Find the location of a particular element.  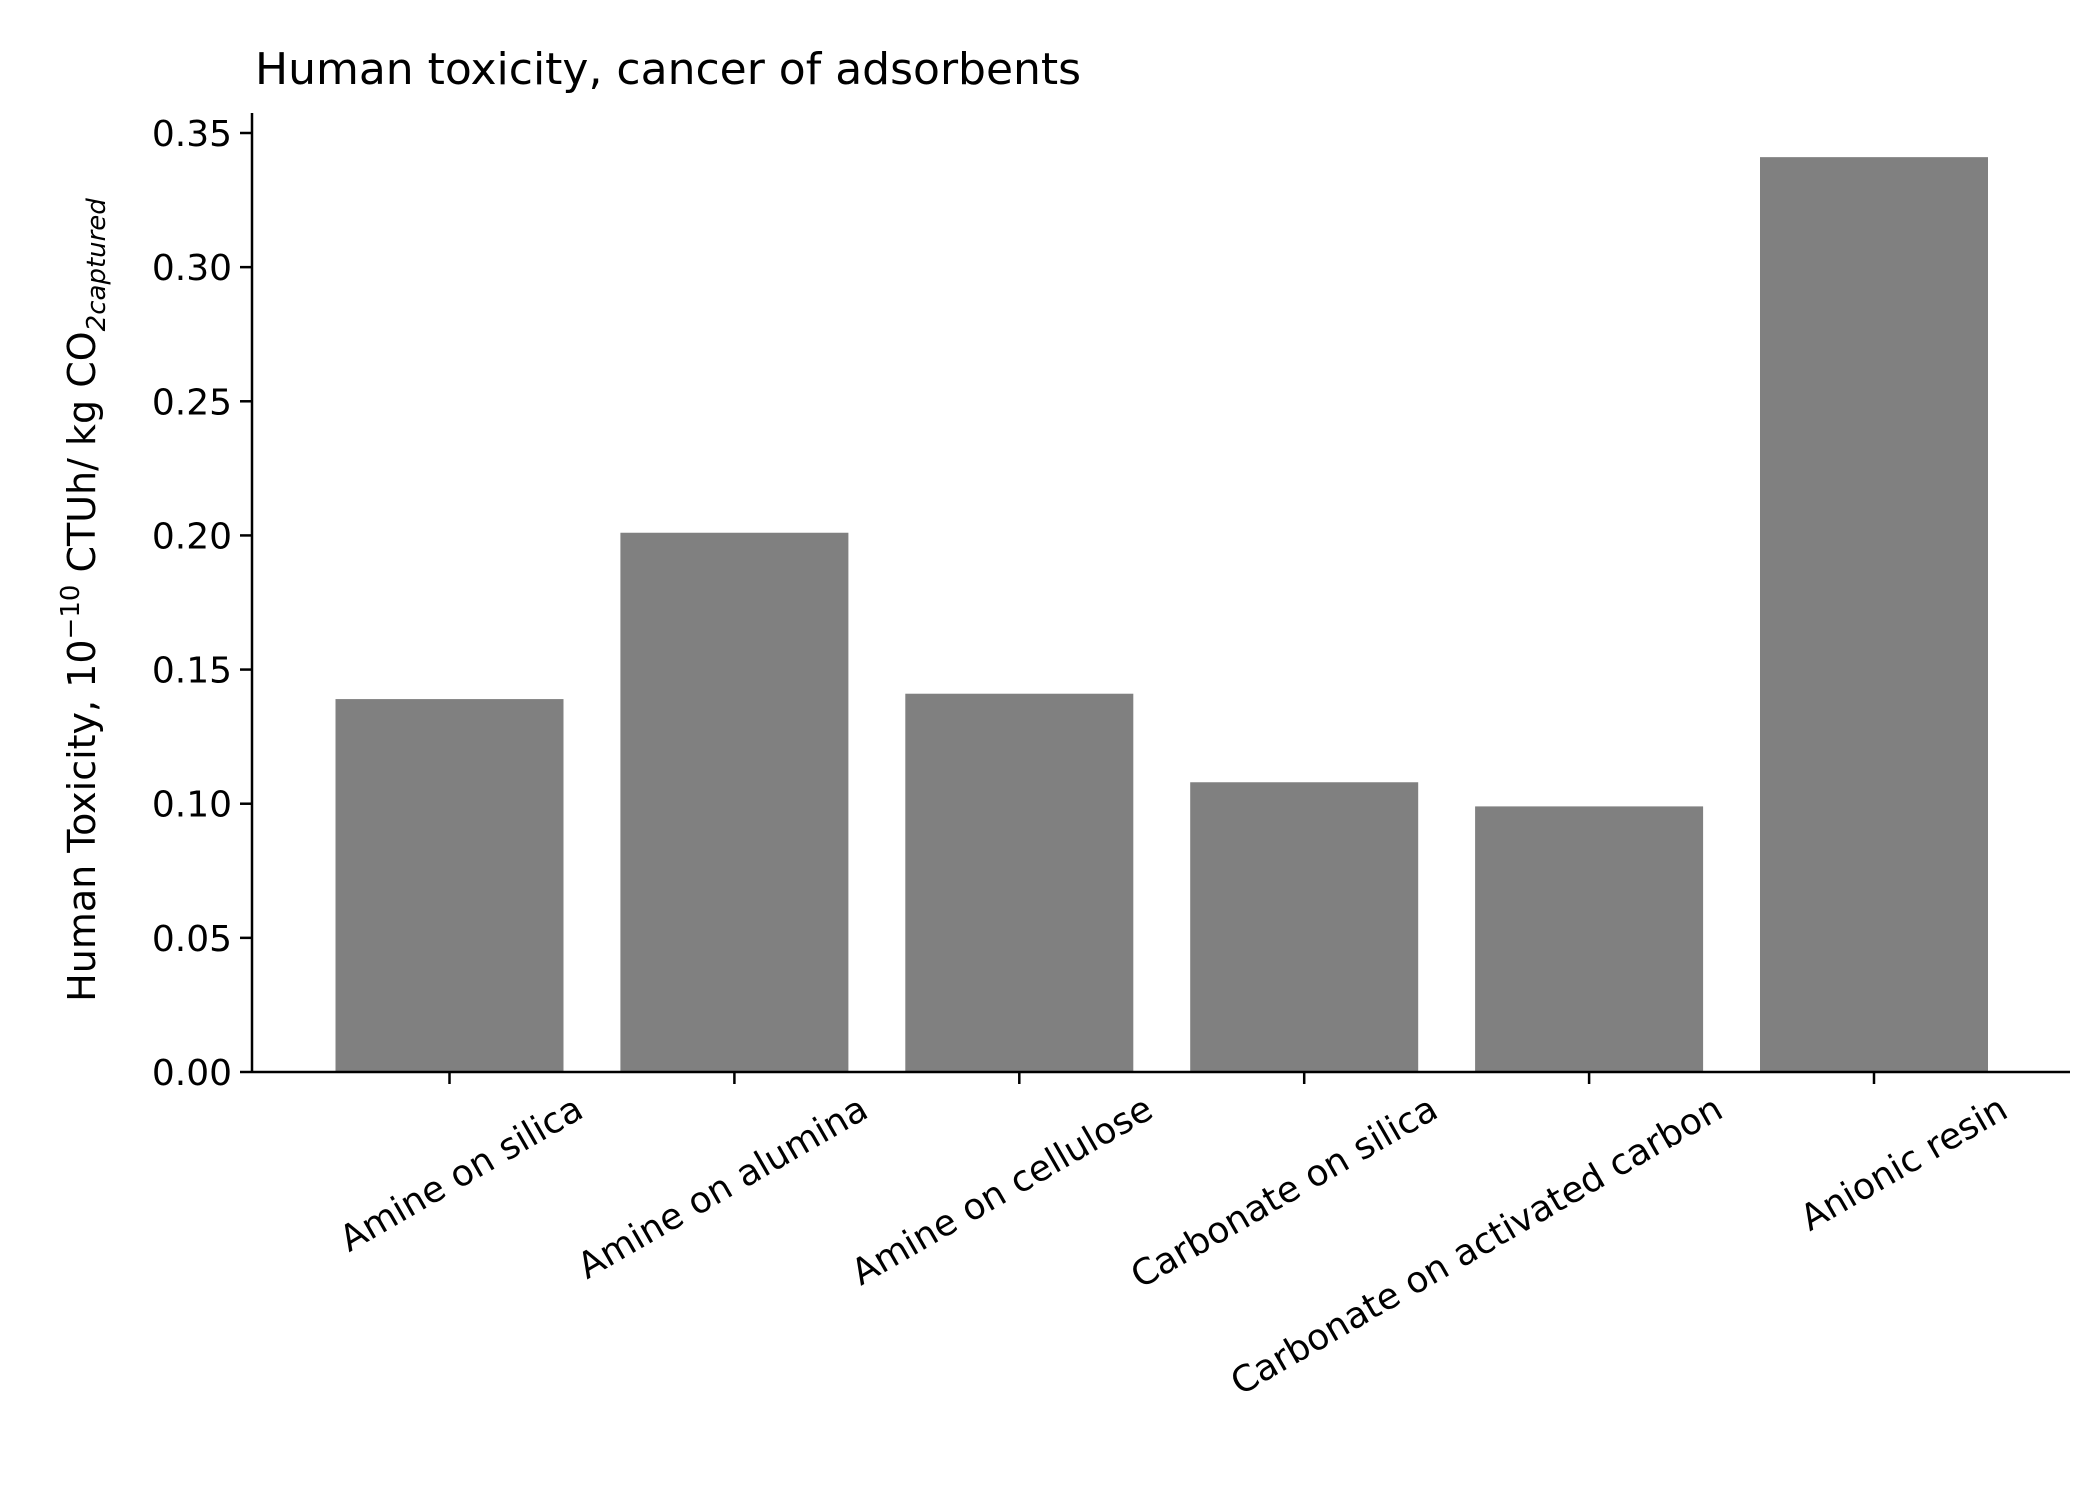

x-tick-label: Carbonate on activated carbon is located at coordinates (1476, 1246).